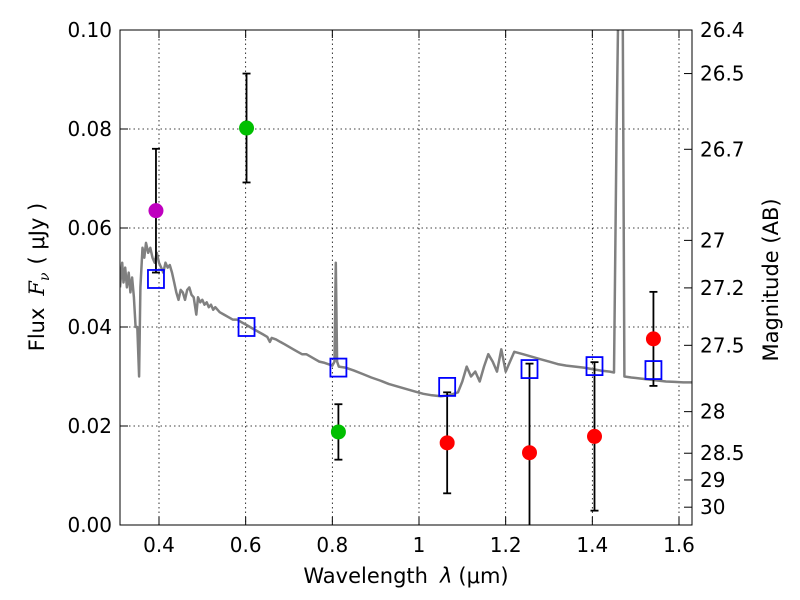  What do you see at coordinates (419, 545) in the screenshot?
I see `x-tick-label: 1` at bounding box center [419, 545].